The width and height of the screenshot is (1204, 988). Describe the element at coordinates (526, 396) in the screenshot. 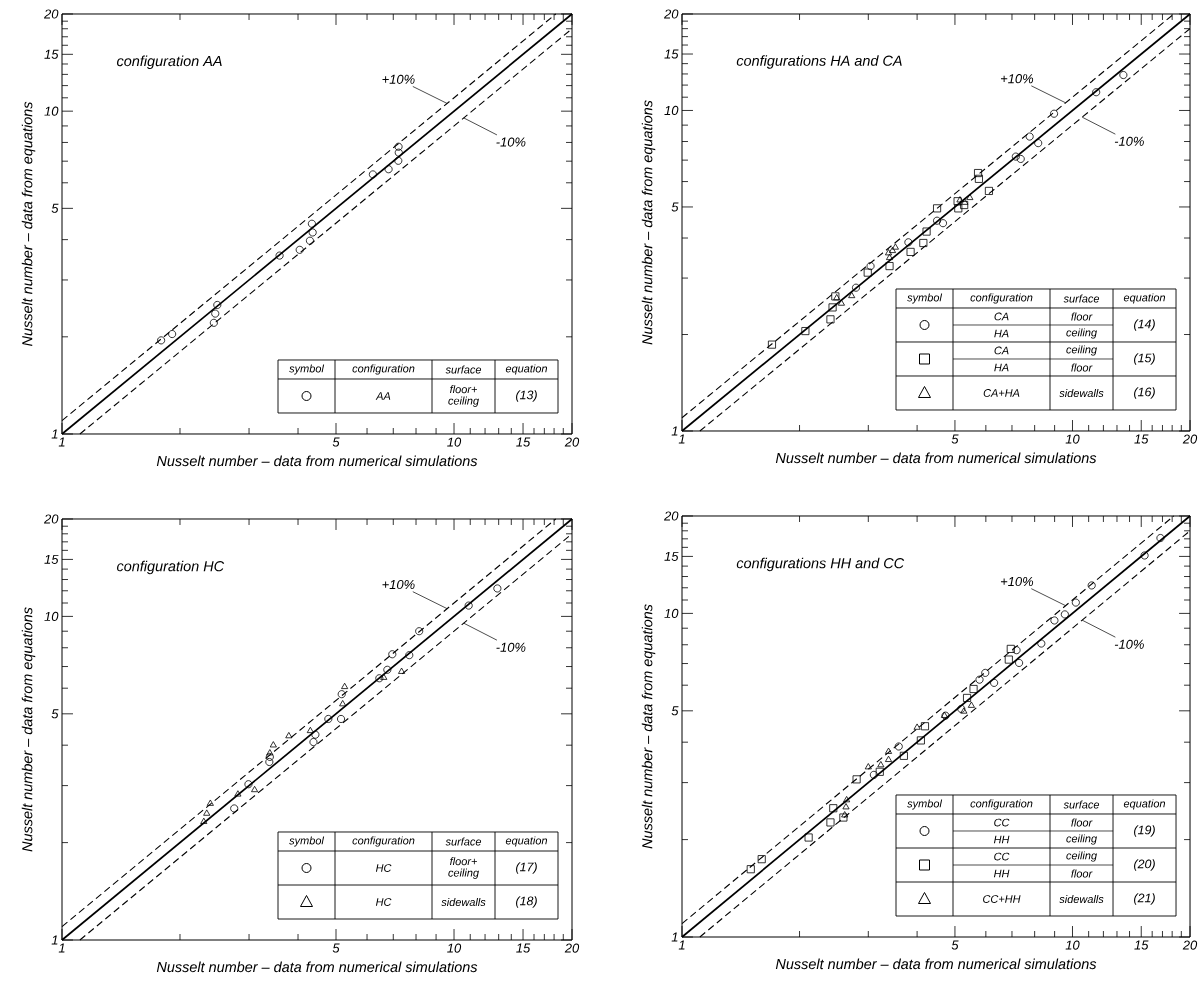

I see `annotation: (13)` at that location.